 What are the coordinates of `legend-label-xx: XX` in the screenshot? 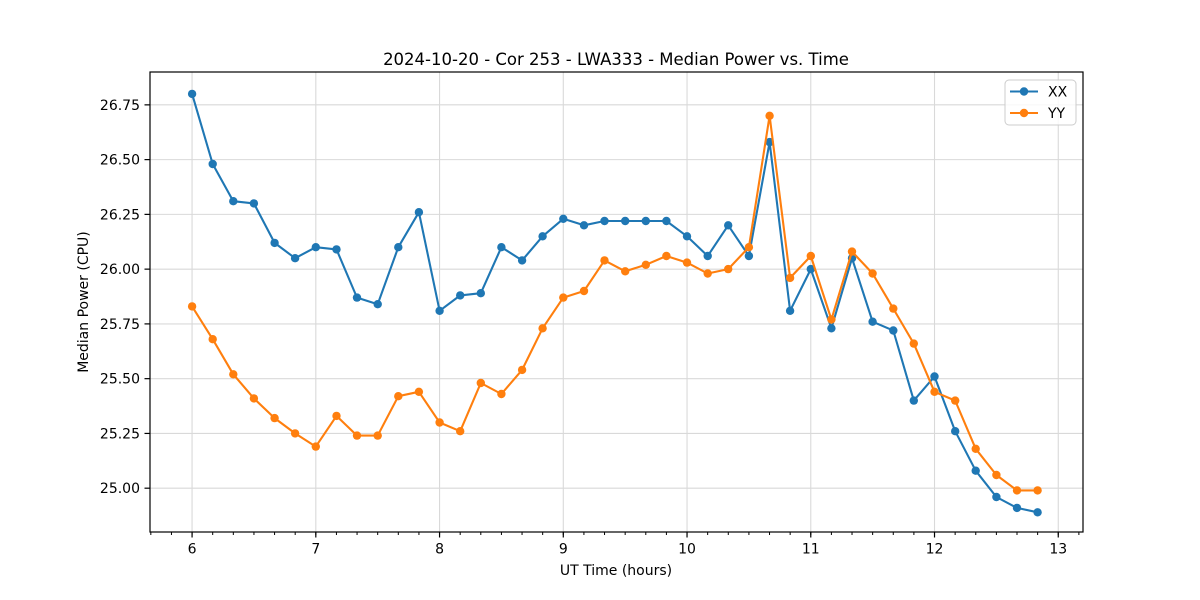 It's located at (1058, 93).